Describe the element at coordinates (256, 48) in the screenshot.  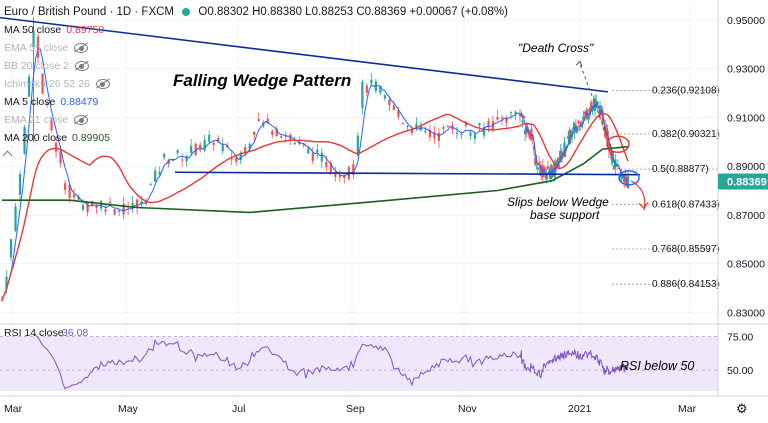
I see `legend-indicator: EMA 55 close` at that location.